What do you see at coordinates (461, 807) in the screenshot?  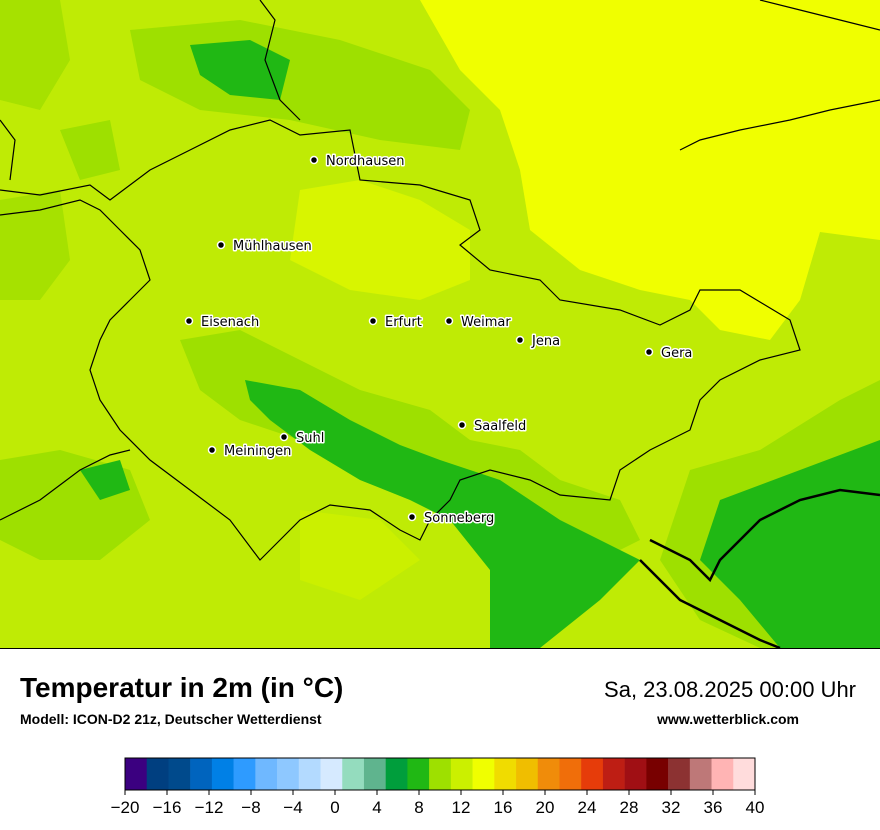 I see `legend-tick-label: 12` at bounding box center [461, 807].